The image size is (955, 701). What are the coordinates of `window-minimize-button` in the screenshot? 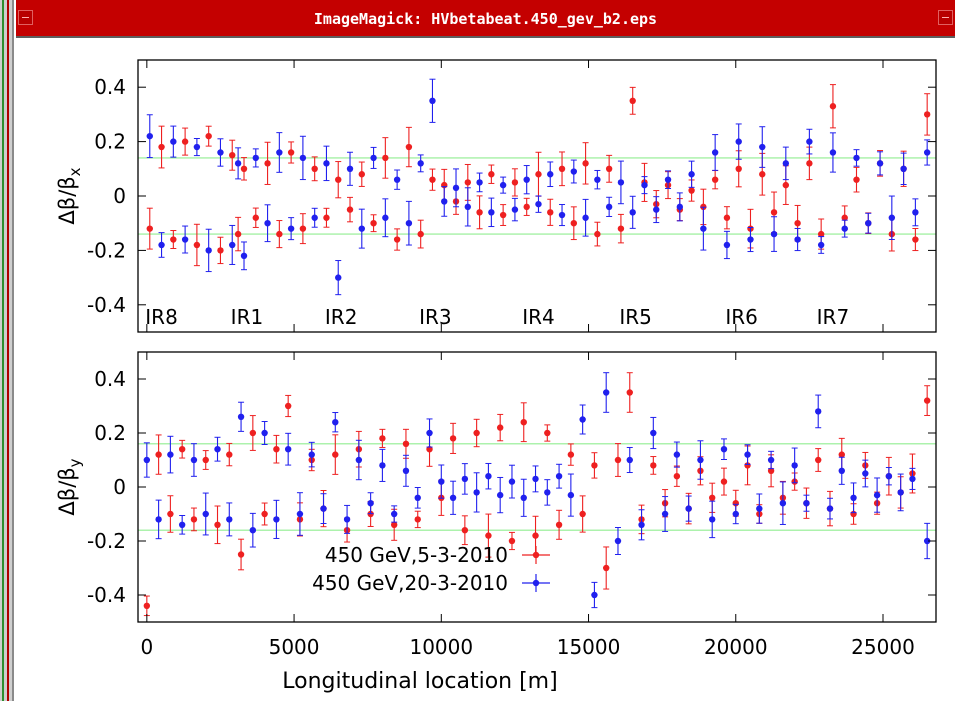 It's located at (945, 17).